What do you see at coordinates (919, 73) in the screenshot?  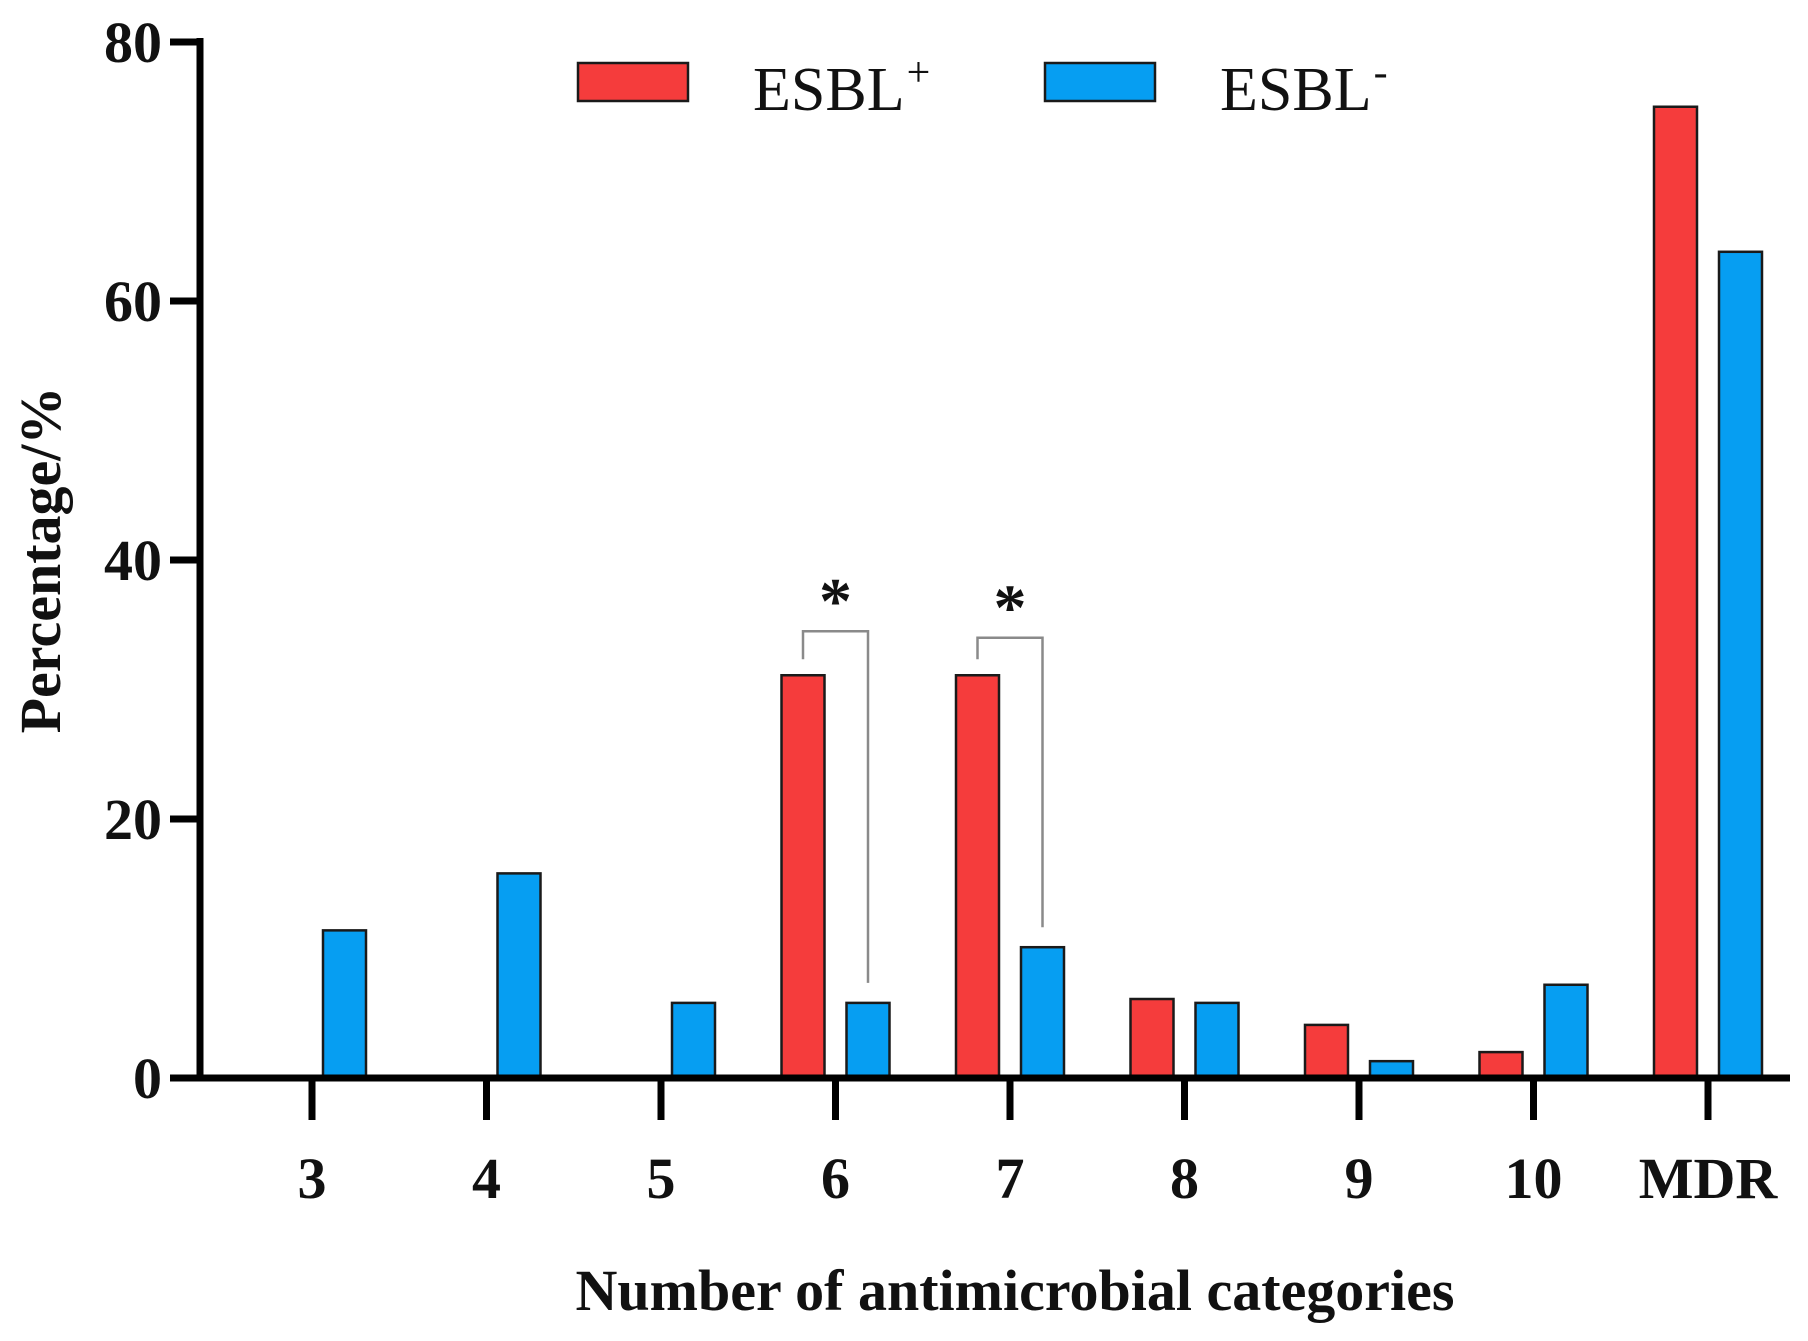 I see `legend-sup-esbl-pos: +` at bounding box center [919, 73].